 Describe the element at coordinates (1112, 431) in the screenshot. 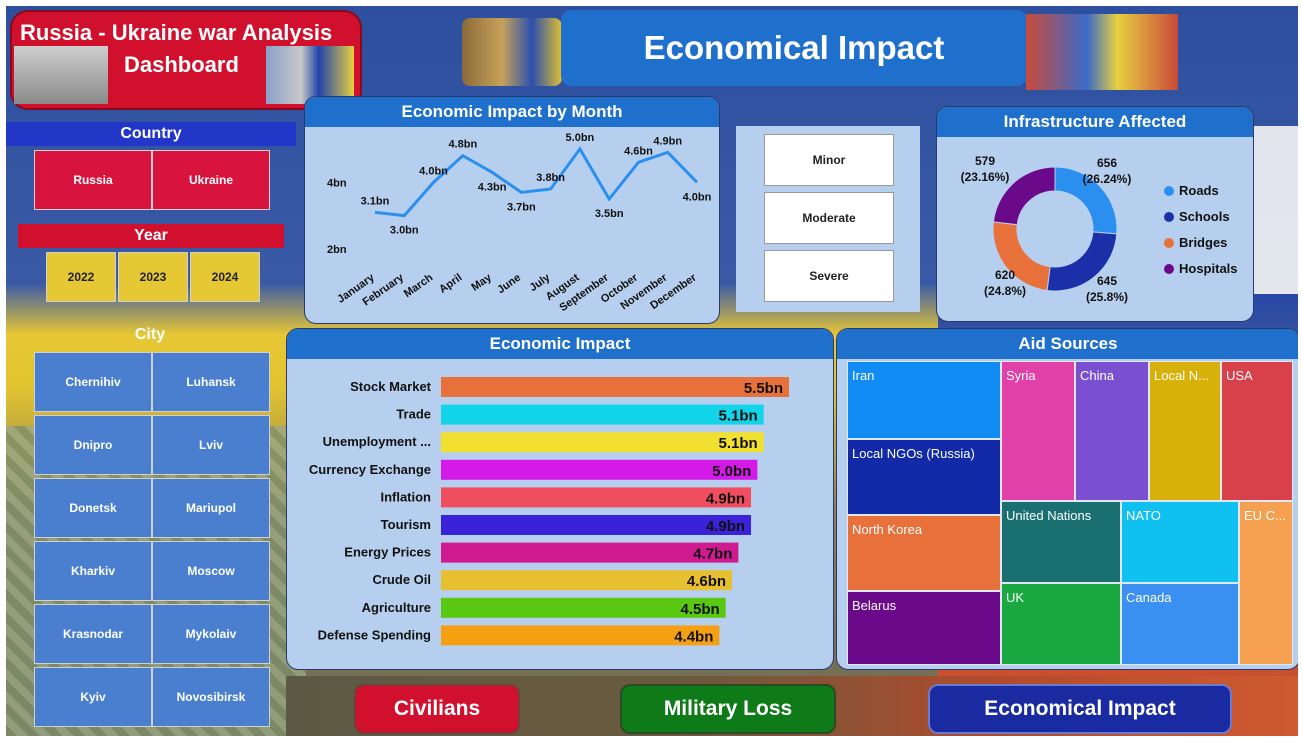

I see `treemap-cell: China` at that location.